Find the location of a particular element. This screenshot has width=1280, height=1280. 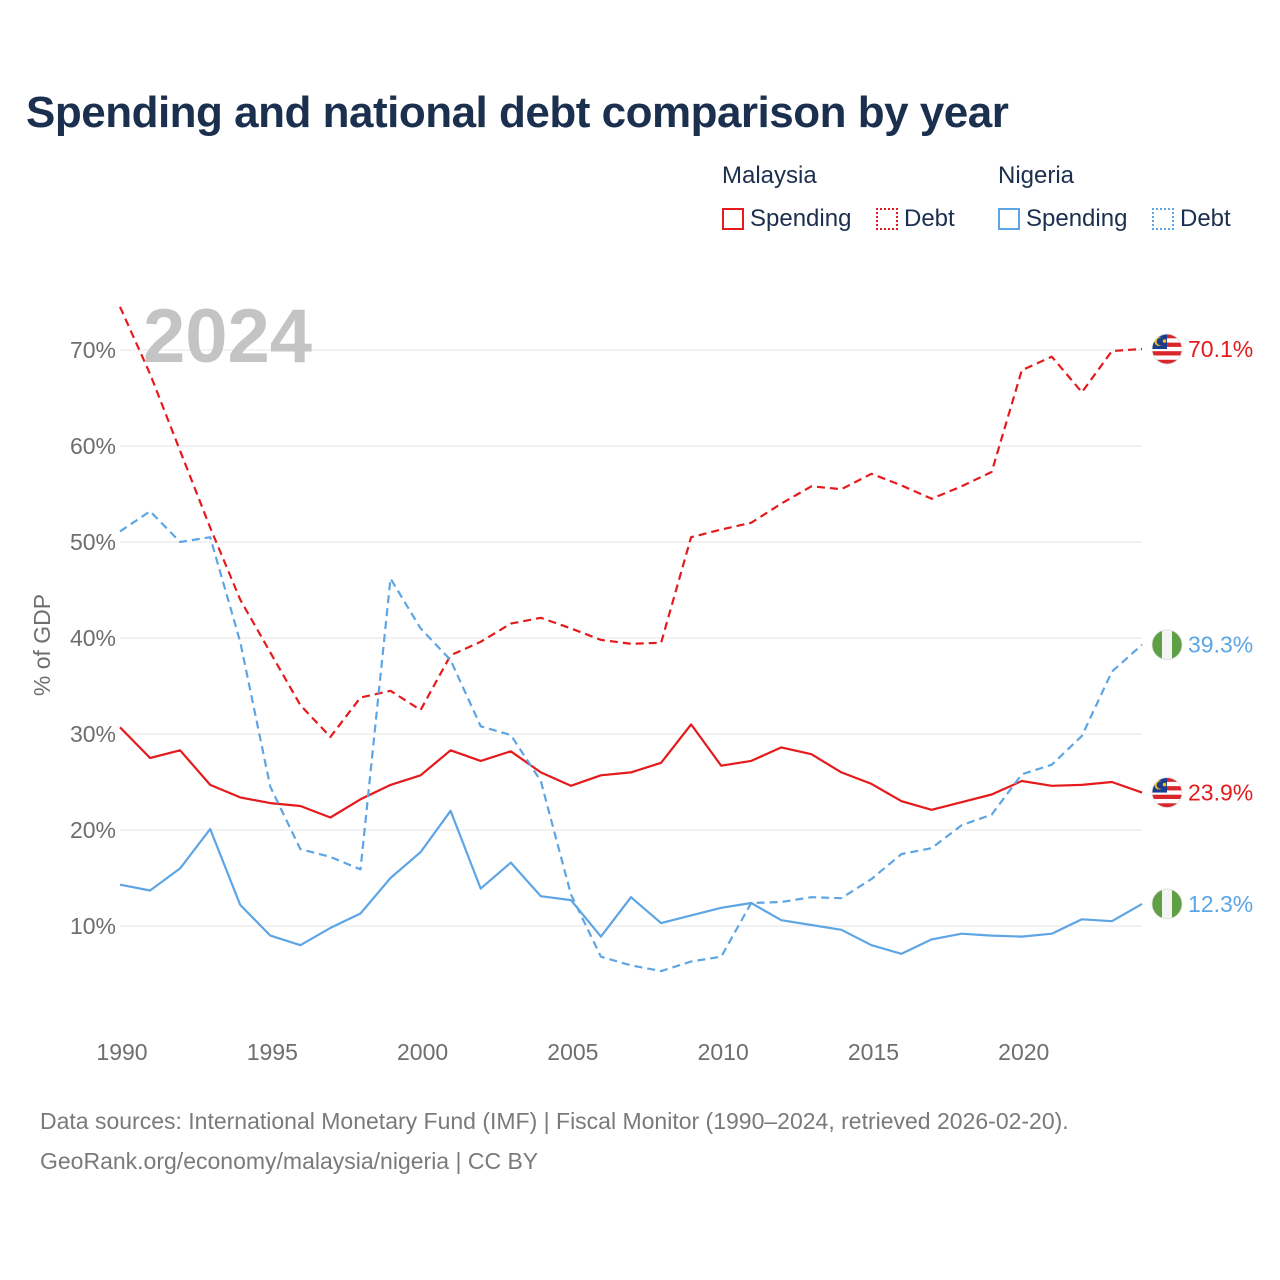

legend-nigeria-debt-label: Debt is located at coordinates (1205, 218).